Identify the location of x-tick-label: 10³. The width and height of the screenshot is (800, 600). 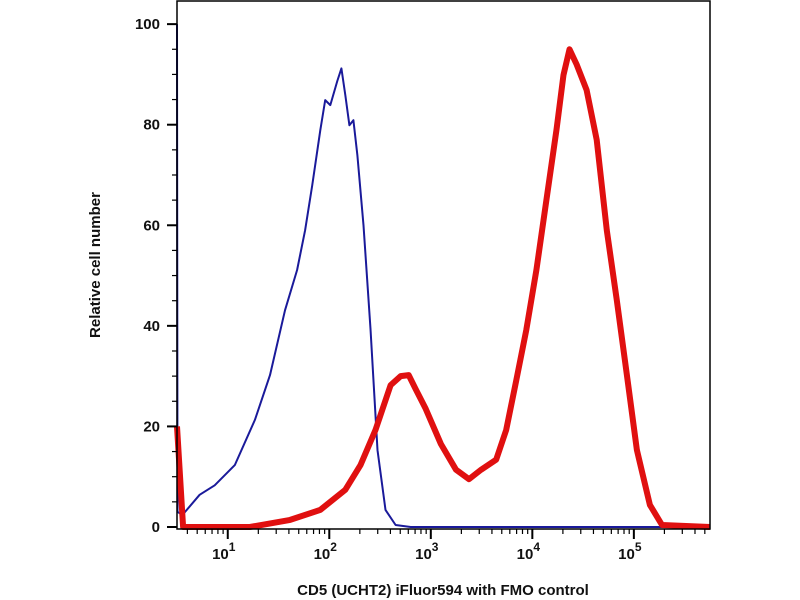
(427, 551).